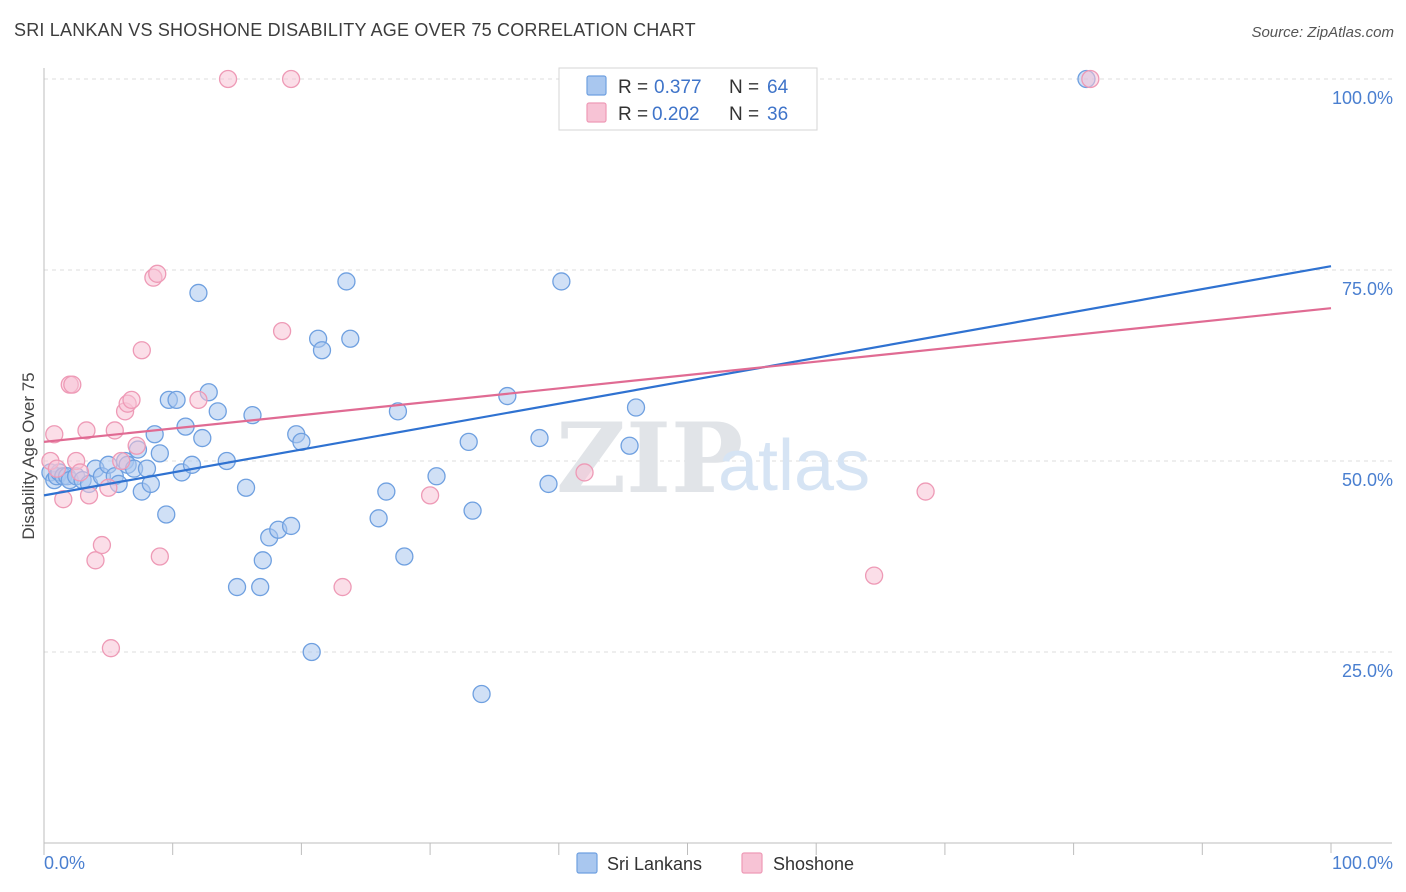 The height and width of the screenshot is (892, 1406). What do you see at coordinates (778, 87) in the screenshot?
I see `legend-n-value-1: 64` at bounding box center [778, 87].